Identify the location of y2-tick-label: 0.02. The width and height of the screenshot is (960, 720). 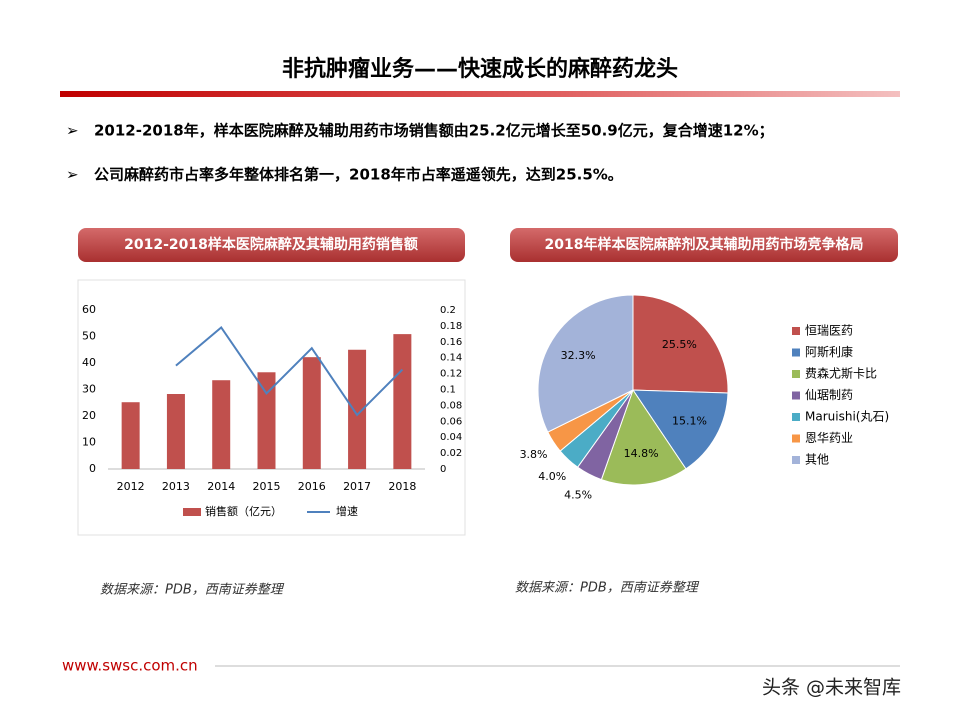
(451, 453).